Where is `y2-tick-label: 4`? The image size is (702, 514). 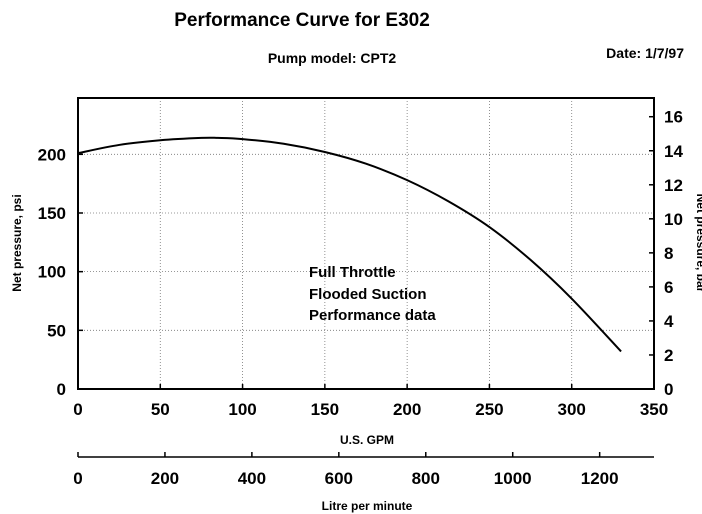 y2-tick-label: 4 is located at coordinates (669, 321).